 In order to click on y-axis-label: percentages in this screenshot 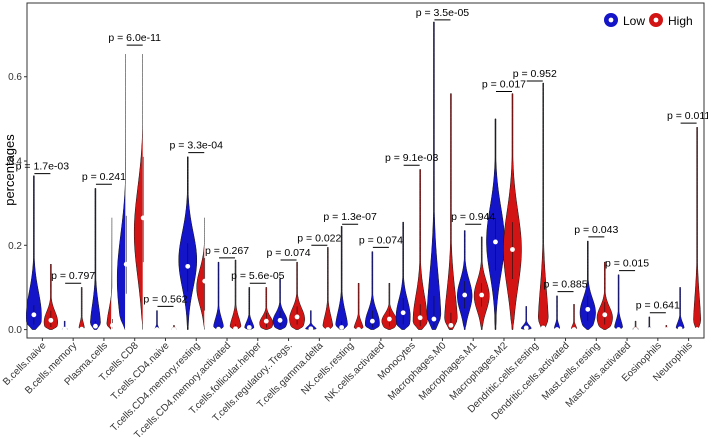, I will do `click(9, 170)`.